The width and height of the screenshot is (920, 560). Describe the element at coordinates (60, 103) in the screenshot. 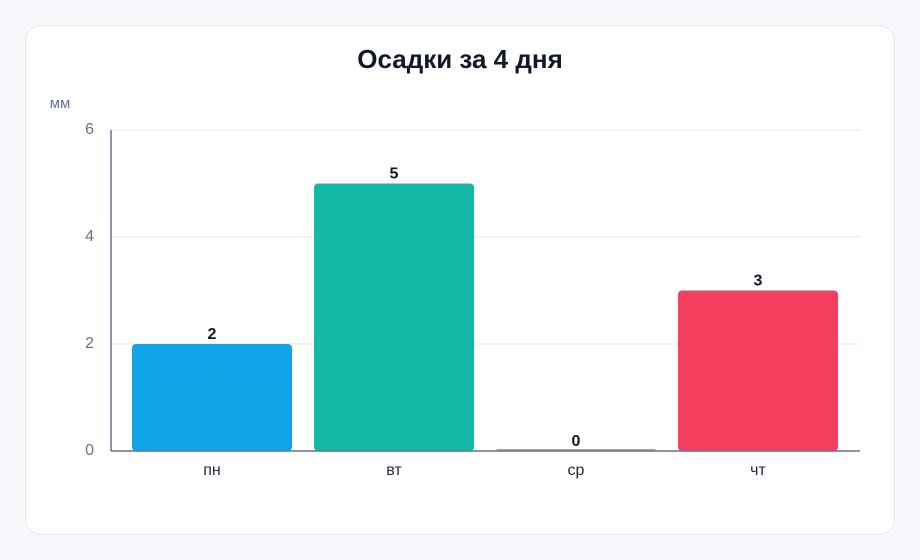

I see `y-axis-label: мм` at that location.